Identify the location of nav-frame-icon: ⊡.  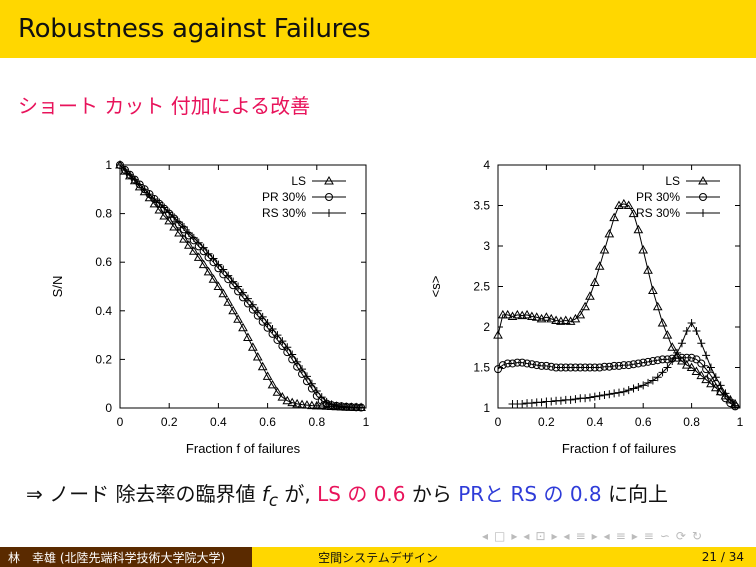
(540, 536).